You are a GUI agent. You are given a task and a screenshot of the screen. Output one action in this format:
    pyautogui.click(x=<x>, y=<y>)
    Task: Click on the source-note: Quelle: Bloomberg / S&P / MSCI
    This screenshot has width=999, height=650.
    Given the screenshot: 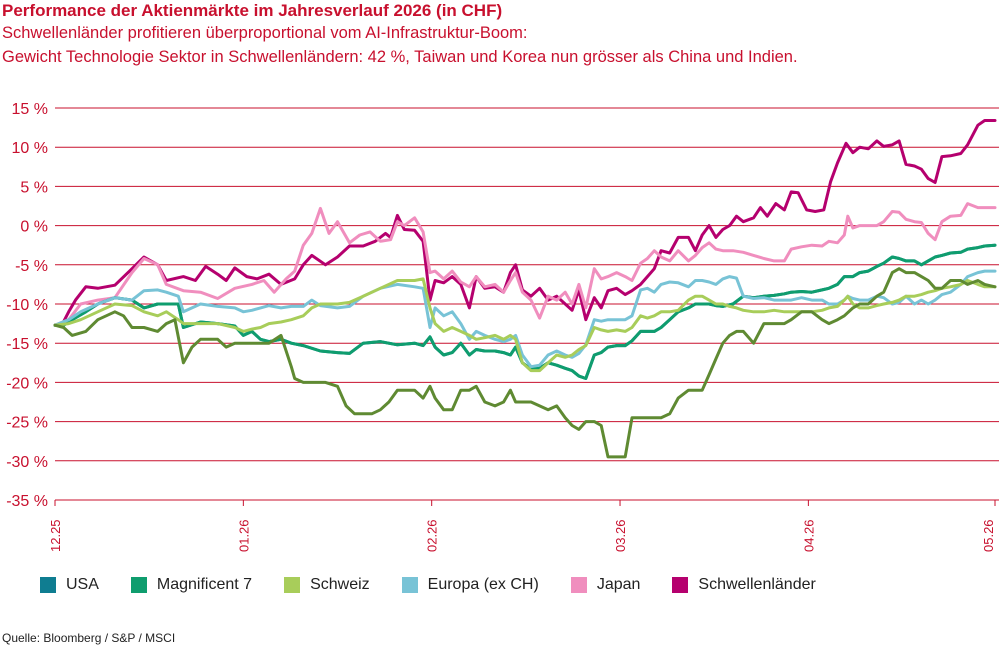 What is the action you would take?
    pyautogui.click(x=89, y=638)
    